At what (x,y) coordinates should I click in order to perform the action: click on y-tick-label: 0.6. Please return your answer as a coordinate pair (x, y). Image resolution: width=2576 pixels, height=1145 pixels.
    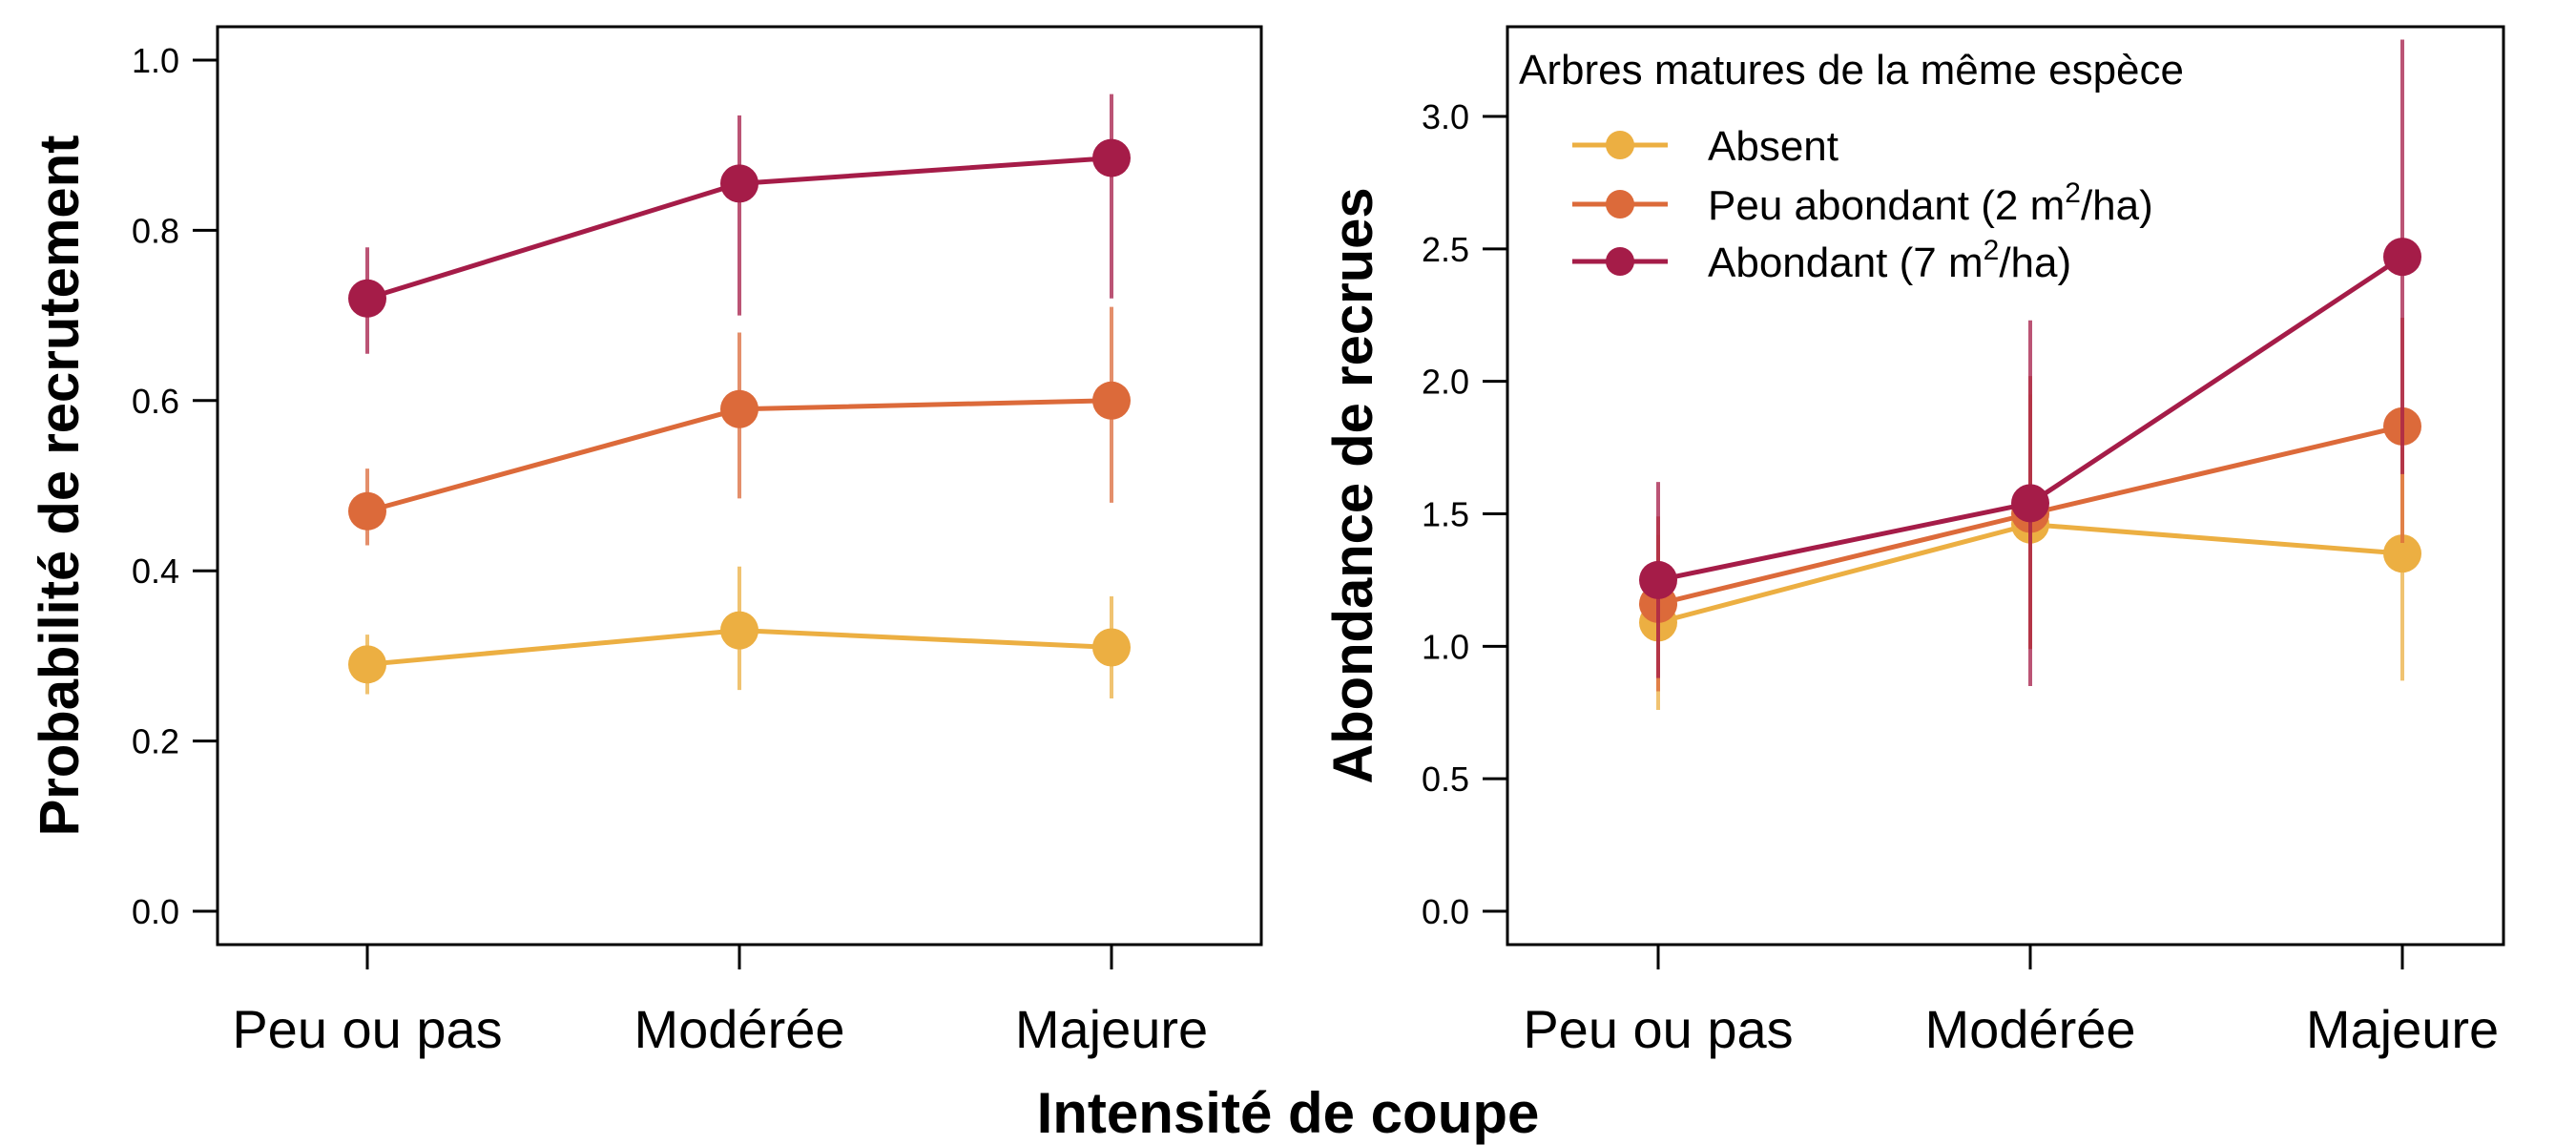
    Looking at the image, I should click on (155, 402).